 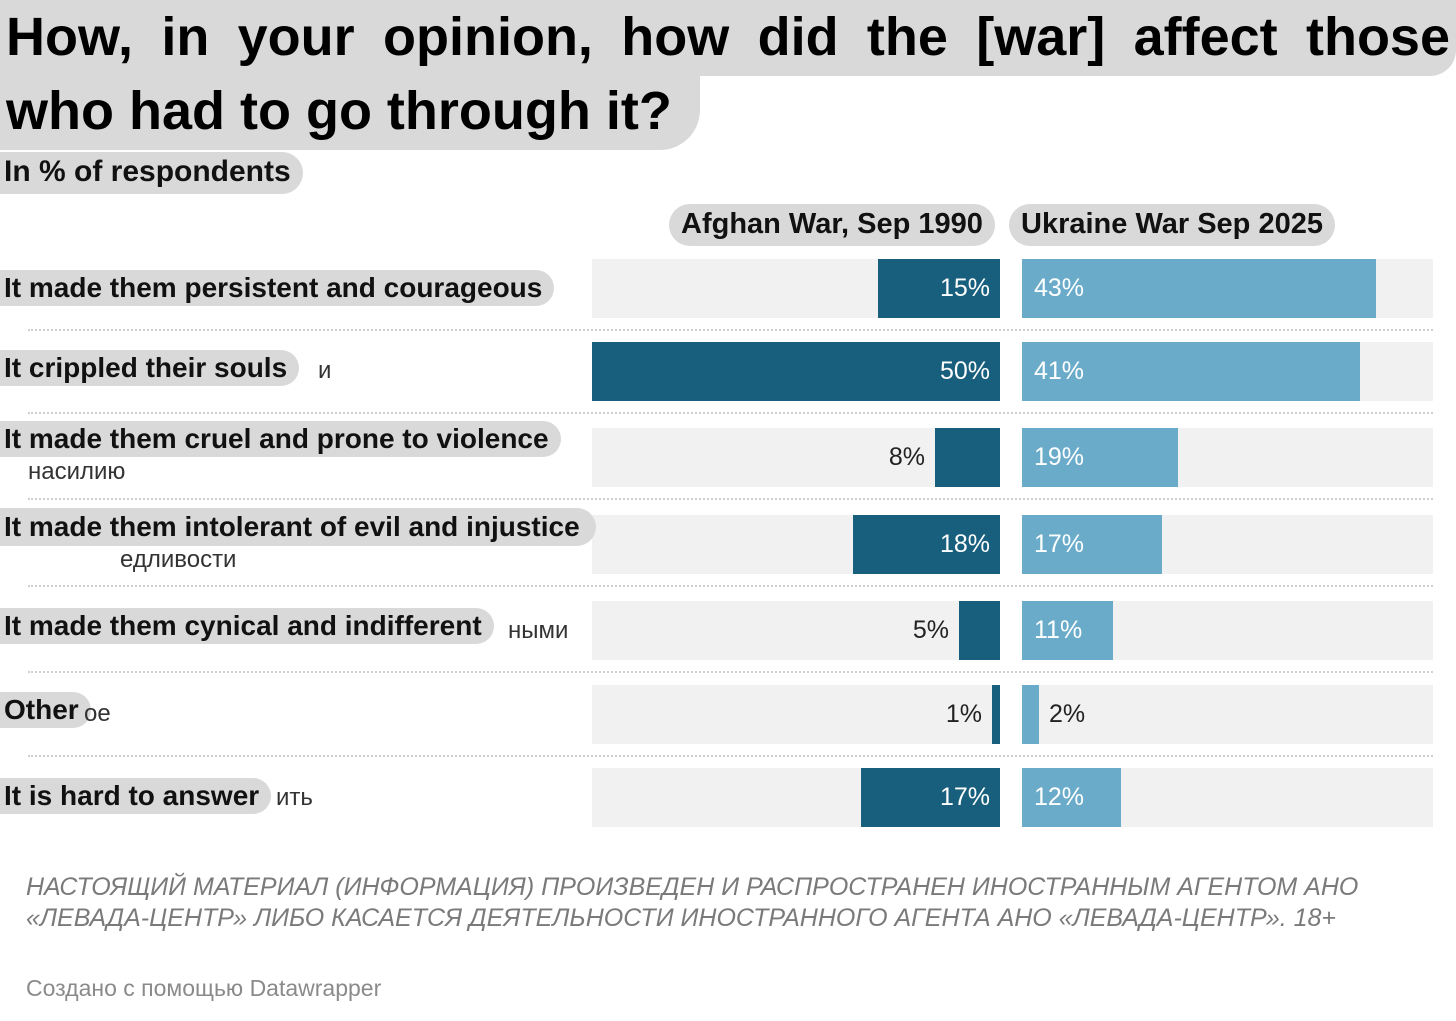 What do you see at coordinates (45, 710) in the screenshot?
I see `category-label: Other` at bounding box center [45, 710].